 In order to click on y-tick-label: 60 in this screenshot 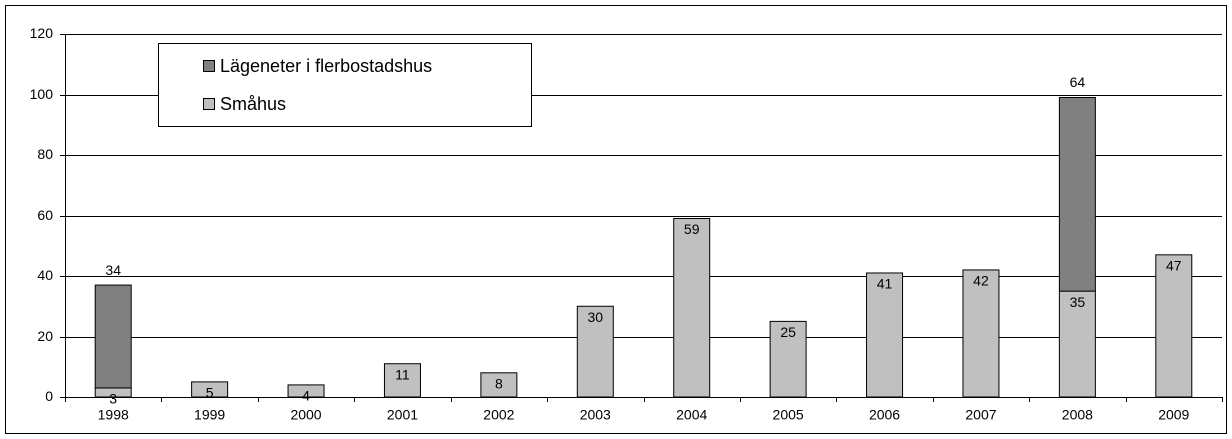, I will do `click(45, 215)`.